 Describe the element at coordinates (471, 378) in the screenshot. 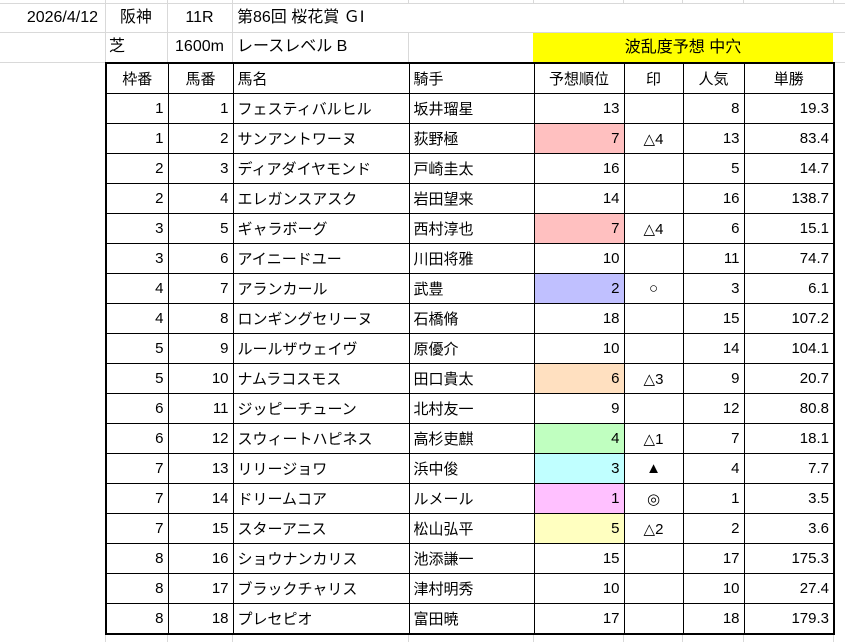

I see `cell-jockey: 田口貴太` at that location.